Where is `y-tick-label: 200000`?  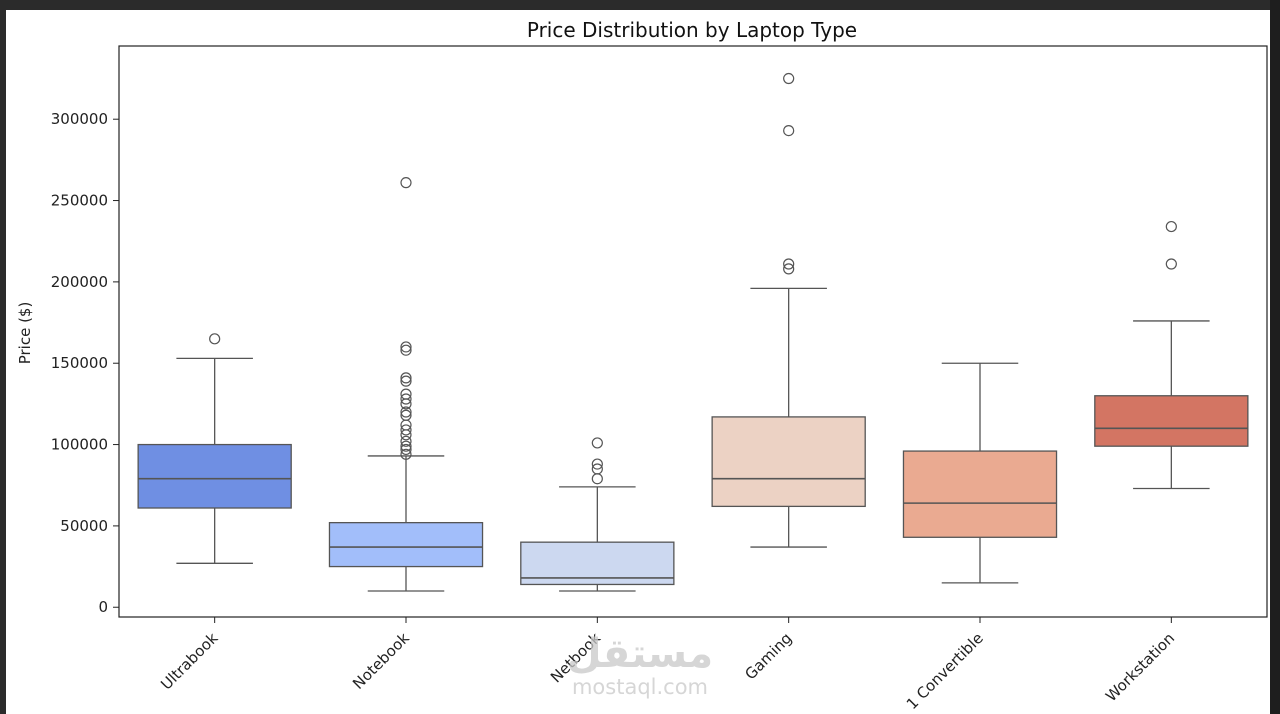 y-tick-label: 200000 is located at coordinates (79, 282).